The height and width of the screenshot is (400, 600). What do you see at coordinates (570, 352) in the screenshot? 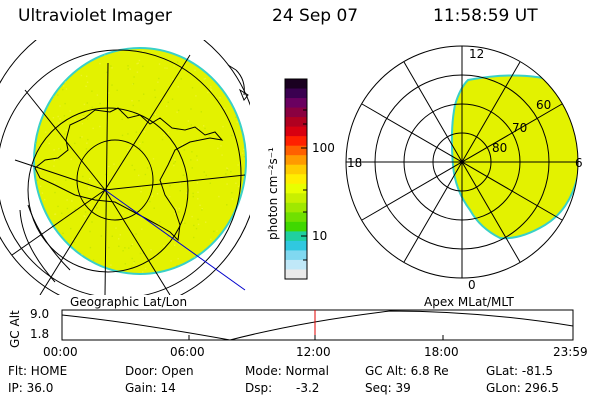
I see `altitude-xtick-2359: 23:59` at bounding box center [570, 352].